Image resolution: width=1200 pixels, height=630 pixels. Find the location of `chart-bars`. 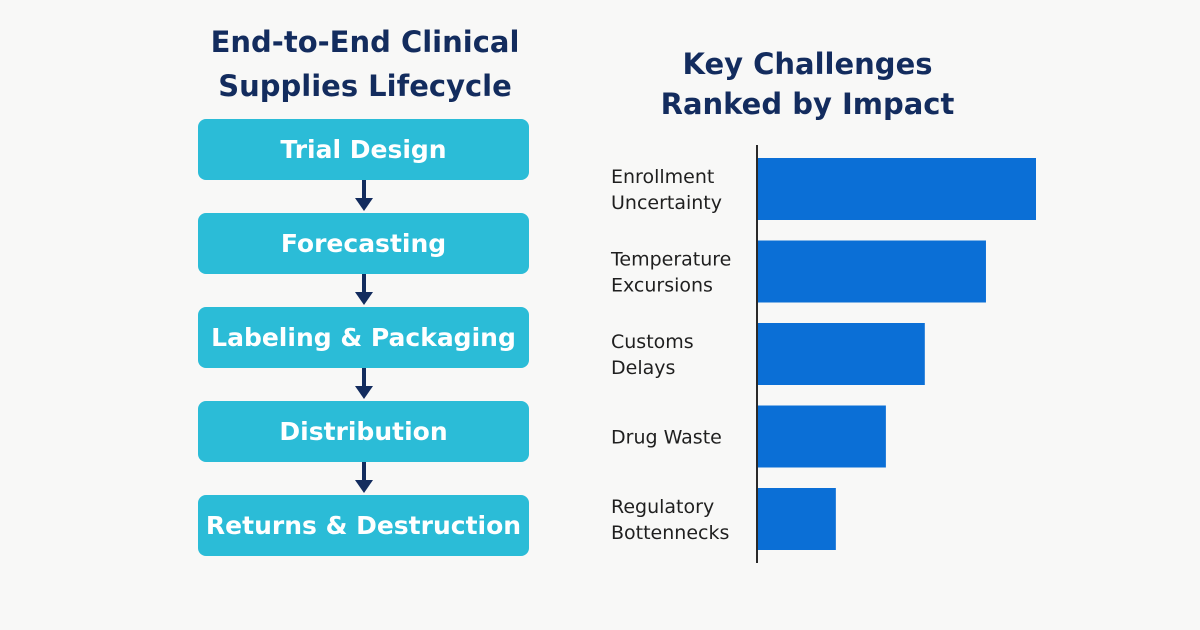

chart-bars is located at coordinates (897, 354).